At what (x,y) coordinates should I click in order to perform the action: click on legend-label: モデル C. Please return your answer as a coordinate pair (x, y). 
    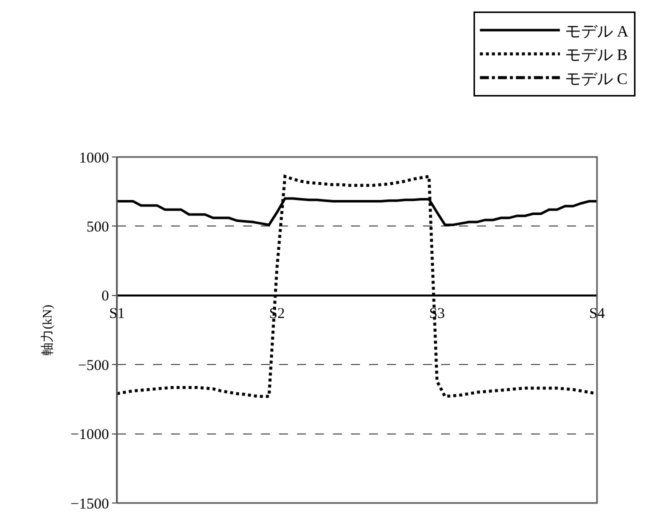
    Looking at the image, I should click on (596, 79).